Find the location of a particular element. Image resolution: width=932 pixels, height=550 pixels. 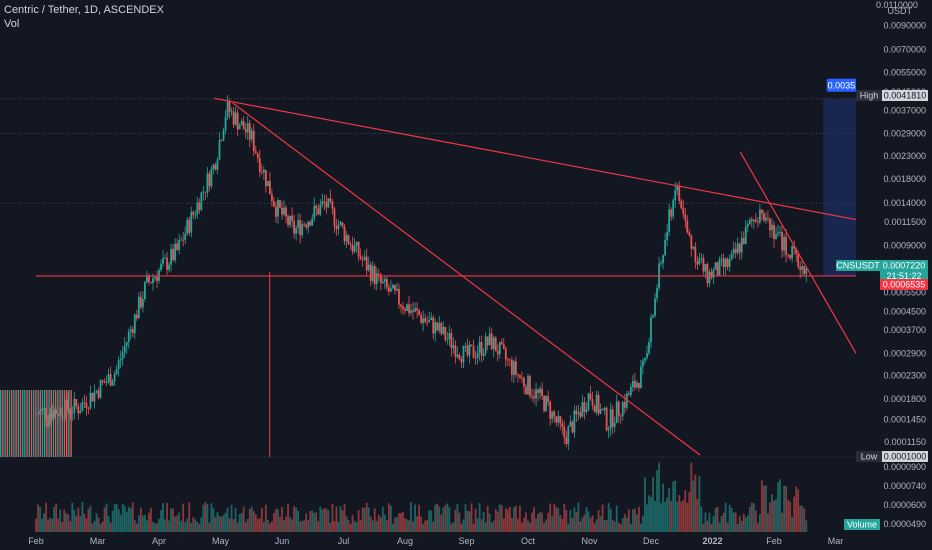

volume-tag-label: Volume is located at coordinates (862, 525).